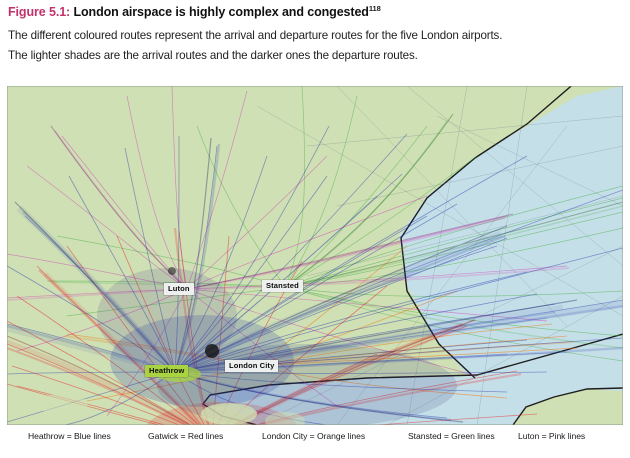  I want to click on figure-number: Figure 5.1:, so click(39, 12).